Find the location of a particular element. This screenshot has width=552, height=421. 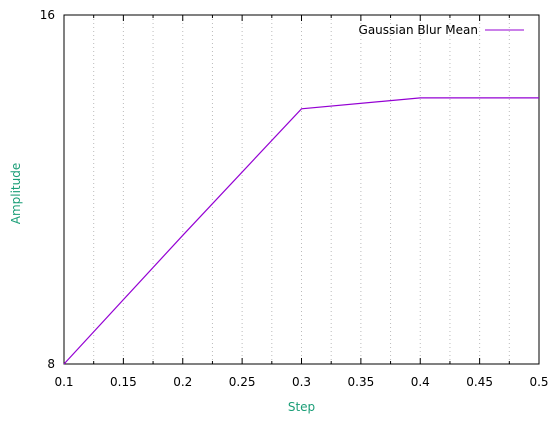

x-axis-title: Step is located at coordinates (301, 407).